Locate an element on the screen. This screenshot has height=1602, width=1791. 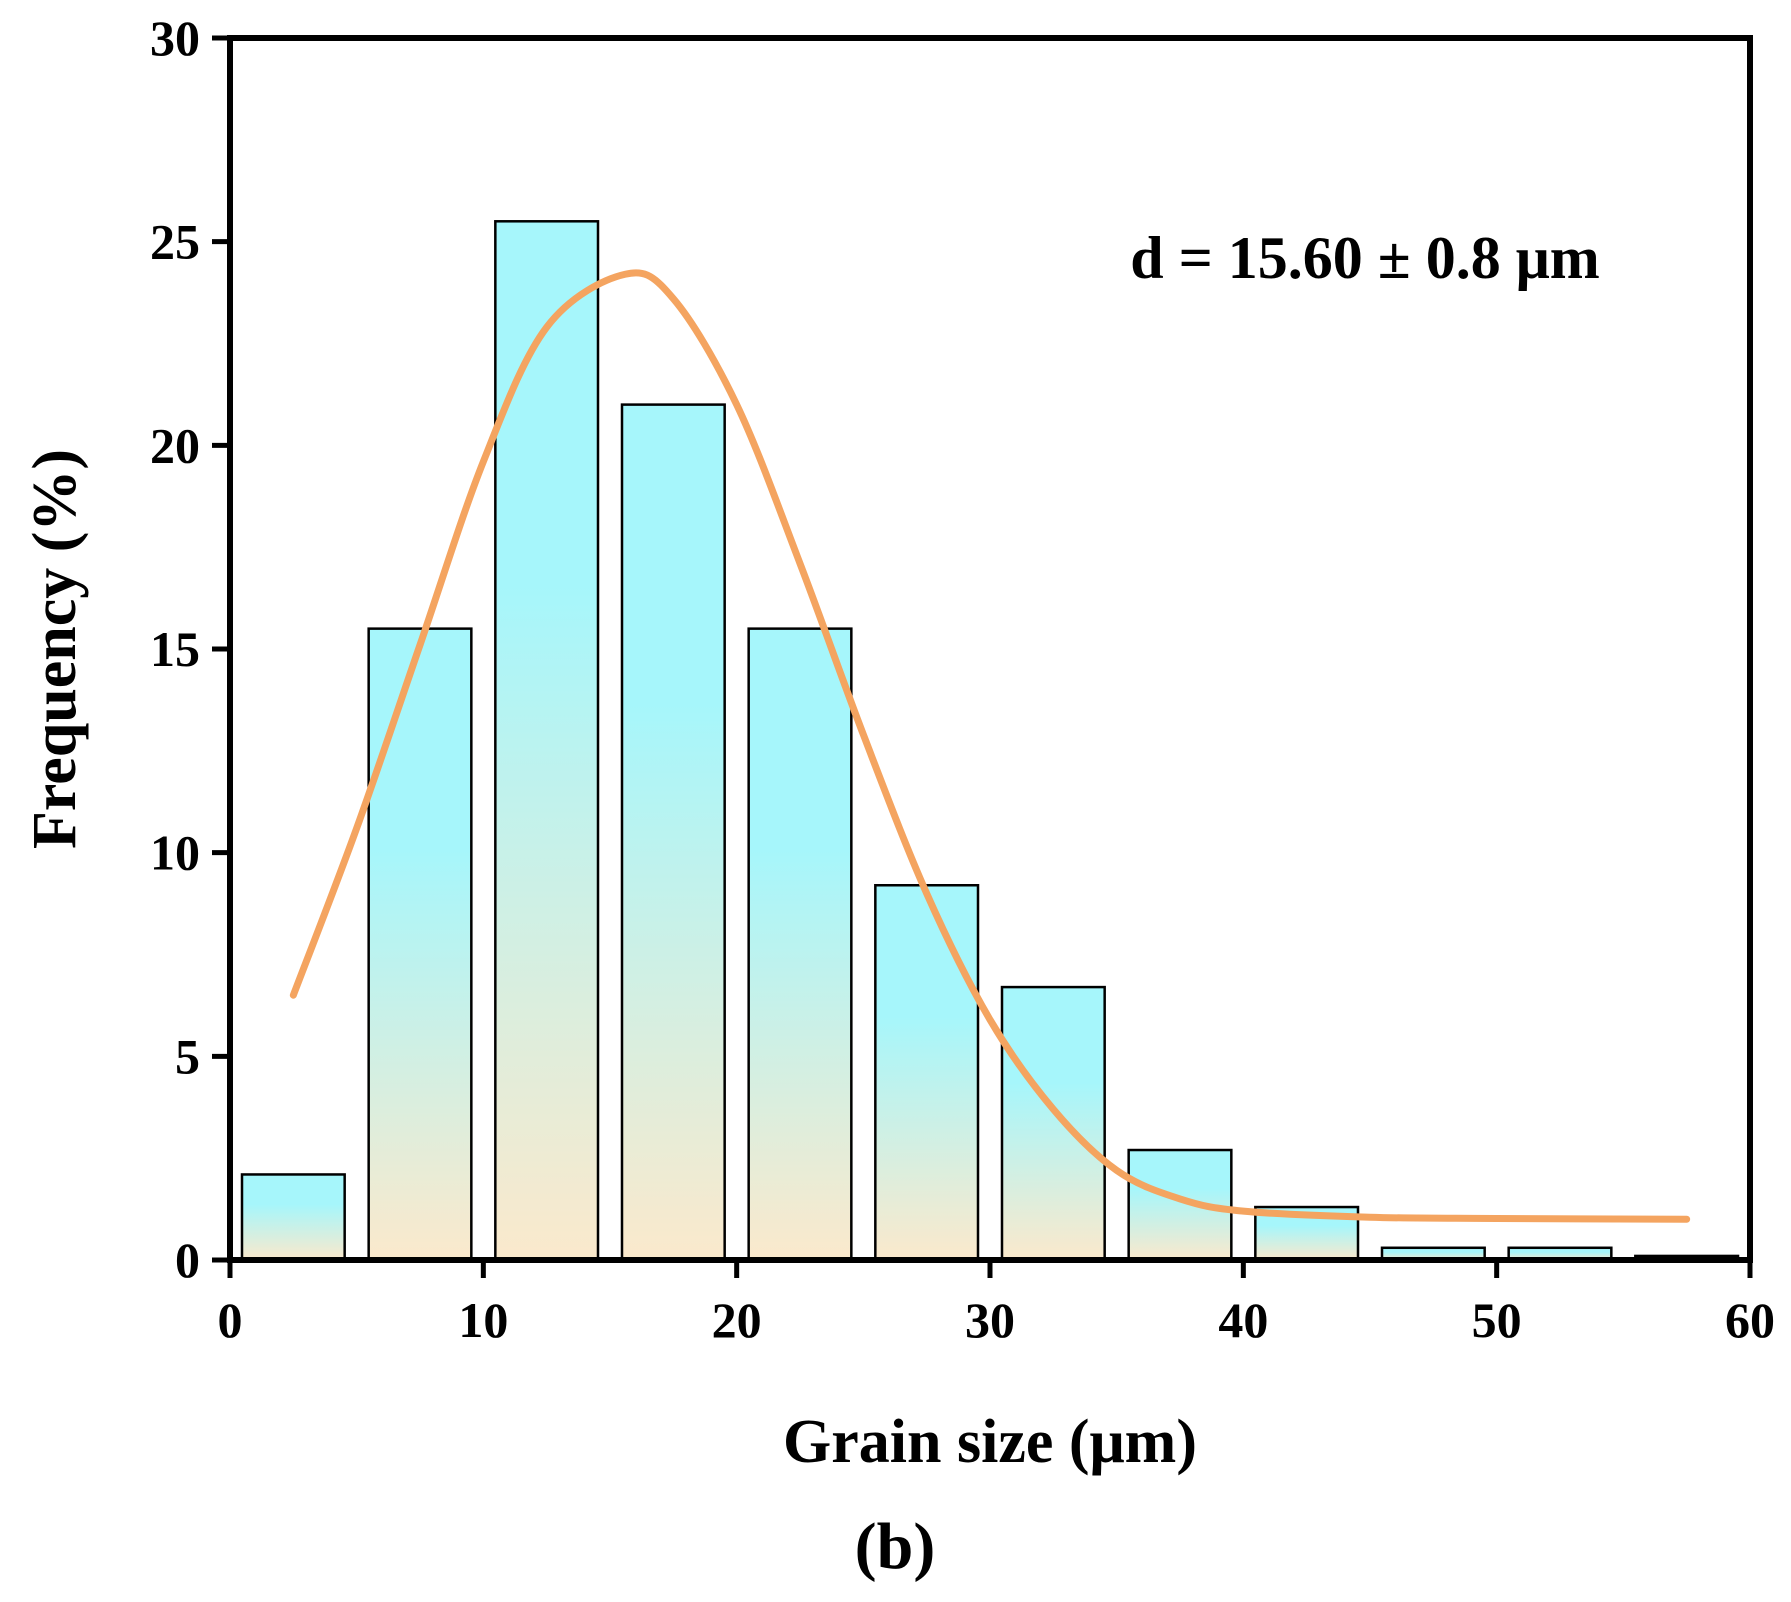
panel-label: (b) is located at coordinates (895, 1546).